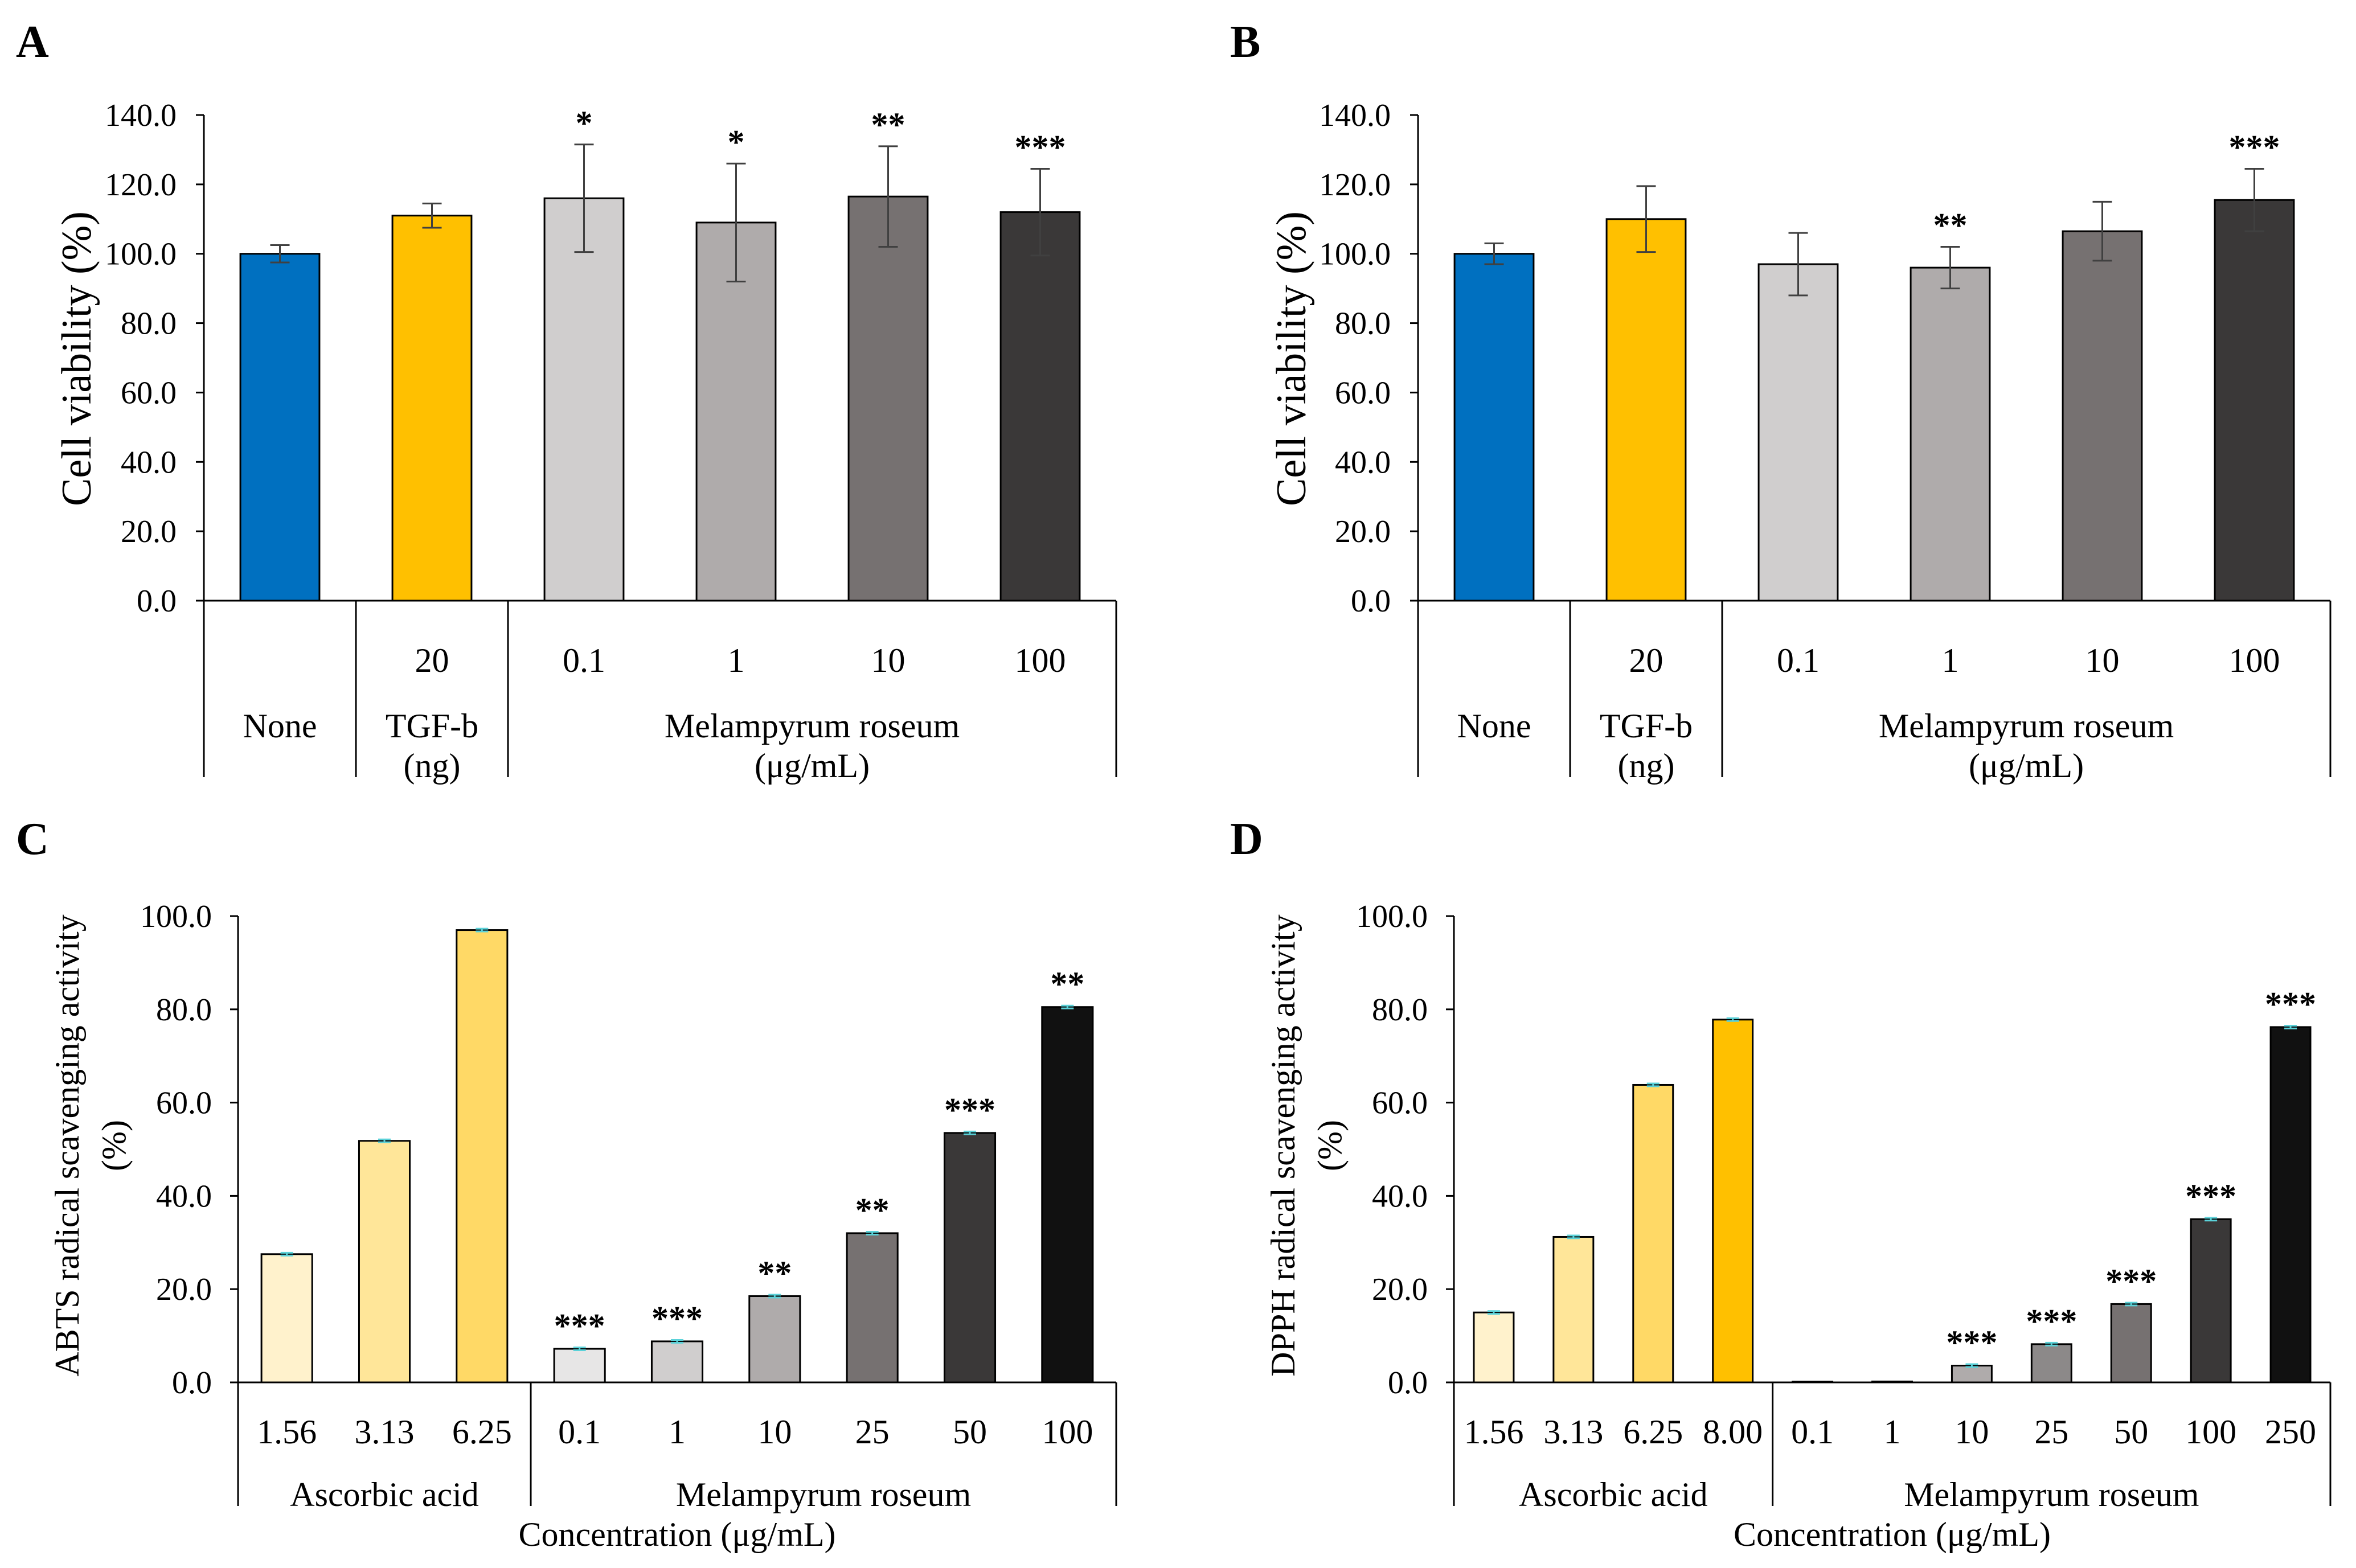  What do you see at coordinates (432, 766) in the screenshot?
I see `group-sublabel: (ng)` at bounding box center [432, 766].